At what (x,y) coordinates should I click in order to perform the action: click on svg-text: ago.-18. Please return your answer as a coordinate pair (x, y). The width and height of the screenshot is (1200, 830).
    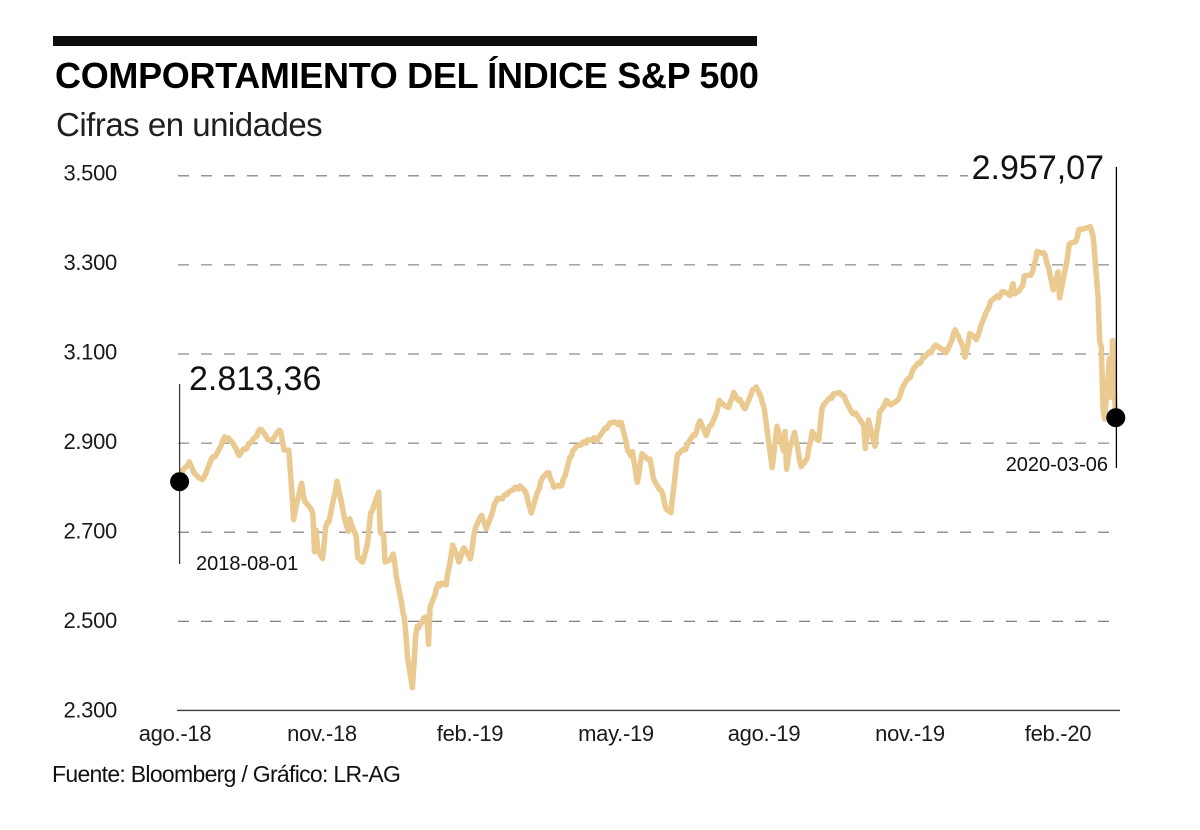
    Looking at the image, I should click on (175, 733).